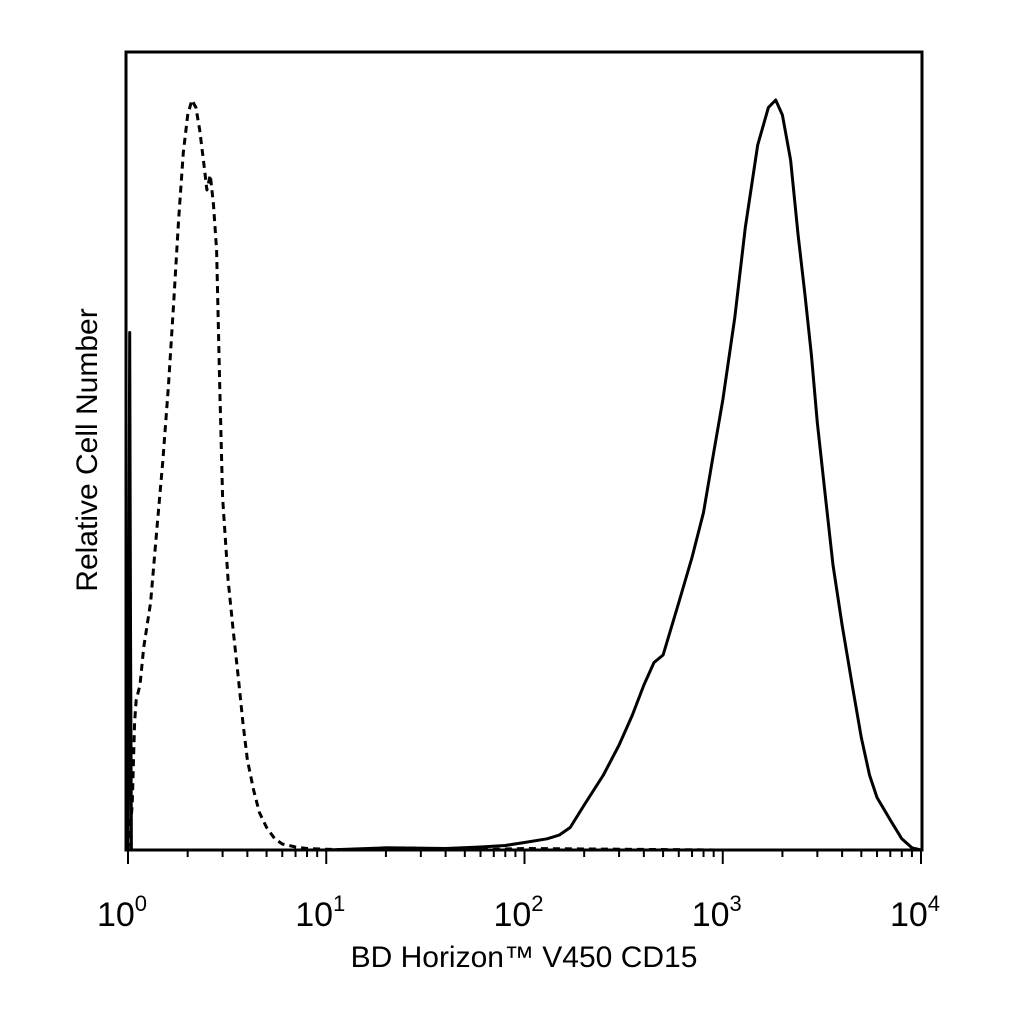 The width and height of the screenshot is (1024, 1024). What do you see at coordinates (320, 912) in the screenshot?
I see `x-tick-label: 10¹` at bounding box center [320, 912].